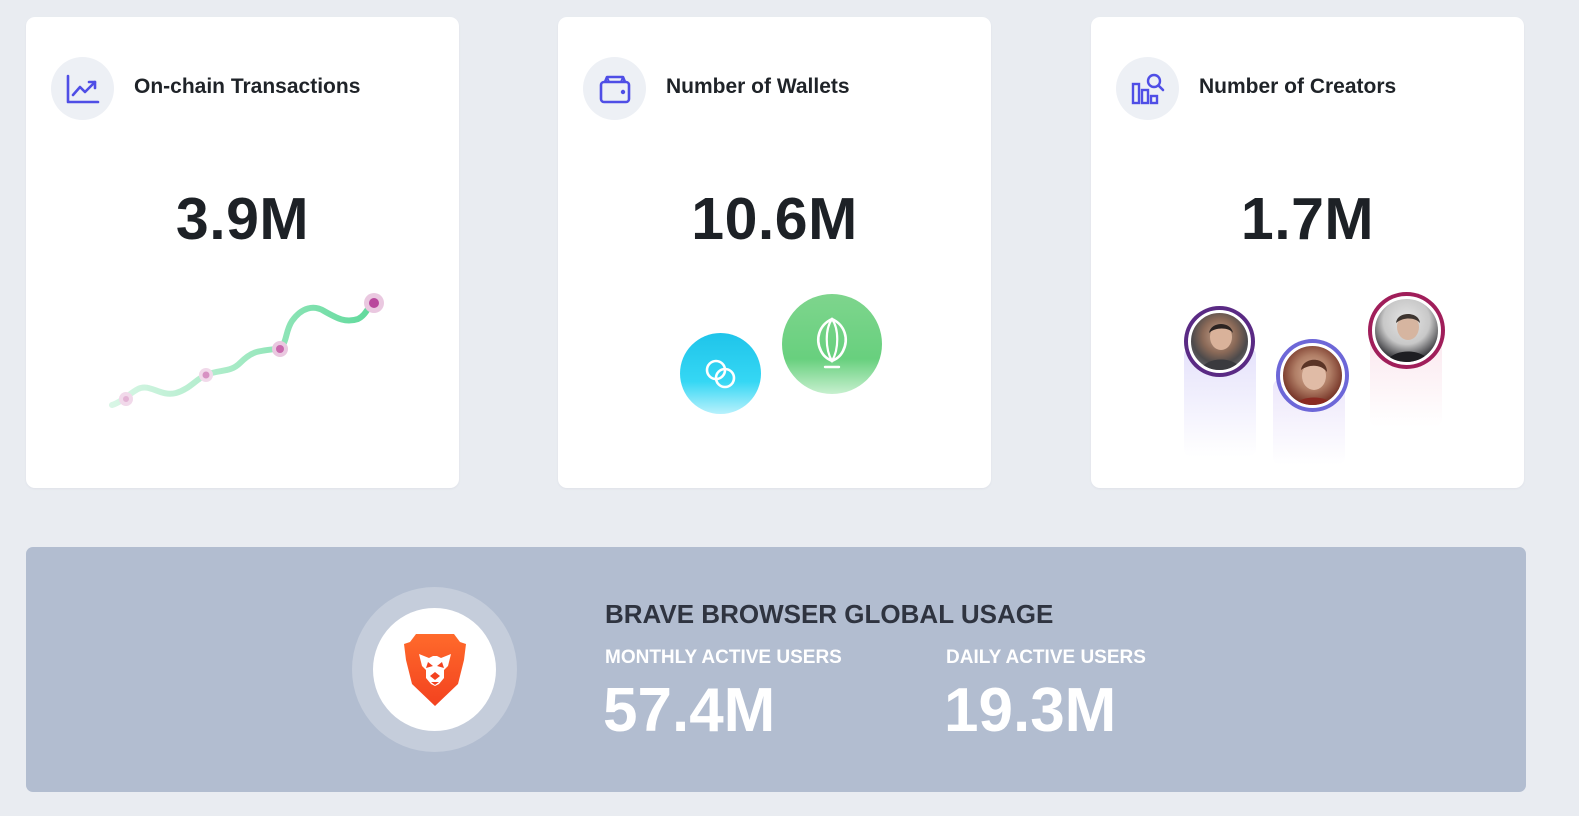  I want to click on daily-active-users-label: DAILY ACTIVE USERS, so click(1046, 657).